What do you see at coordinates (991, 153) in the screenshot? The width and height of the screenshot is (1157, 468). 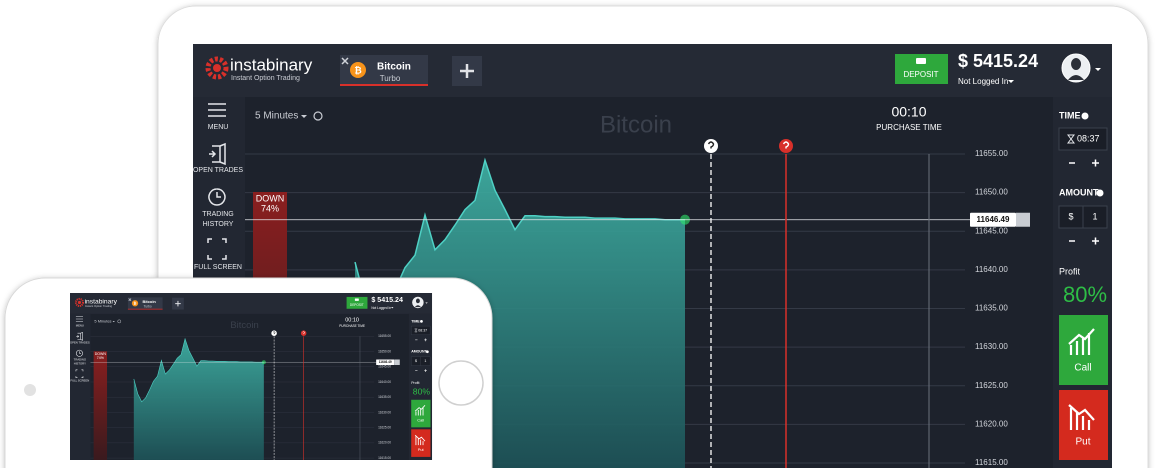 I see `y-tick-label: 11655.00` at bounding box center [991, 153].